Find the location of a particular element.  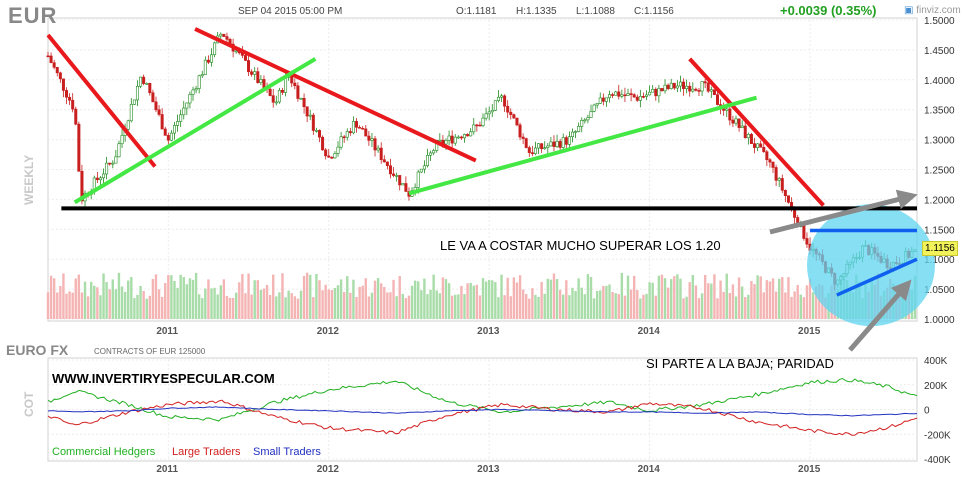

price-x-tick: 2011 is located at coordinates (167, 331).